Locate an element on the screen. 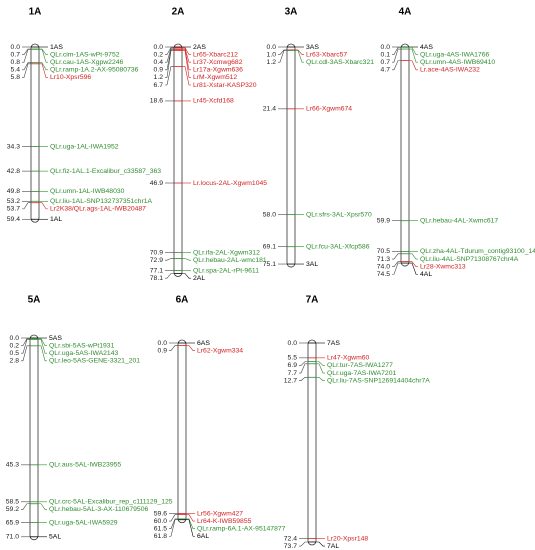 This screenshot has height=550, width=535. marker-label: QLr.aus-5AL-IWB23955 is located at coordinates (85, 465).